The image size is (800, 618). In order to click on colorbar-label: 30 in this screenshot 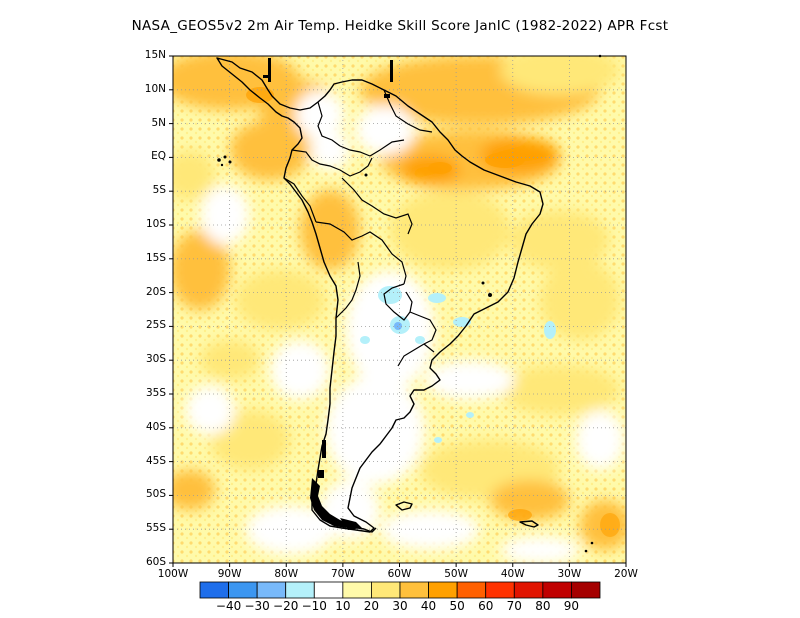, I will do `click(400, 606)`.